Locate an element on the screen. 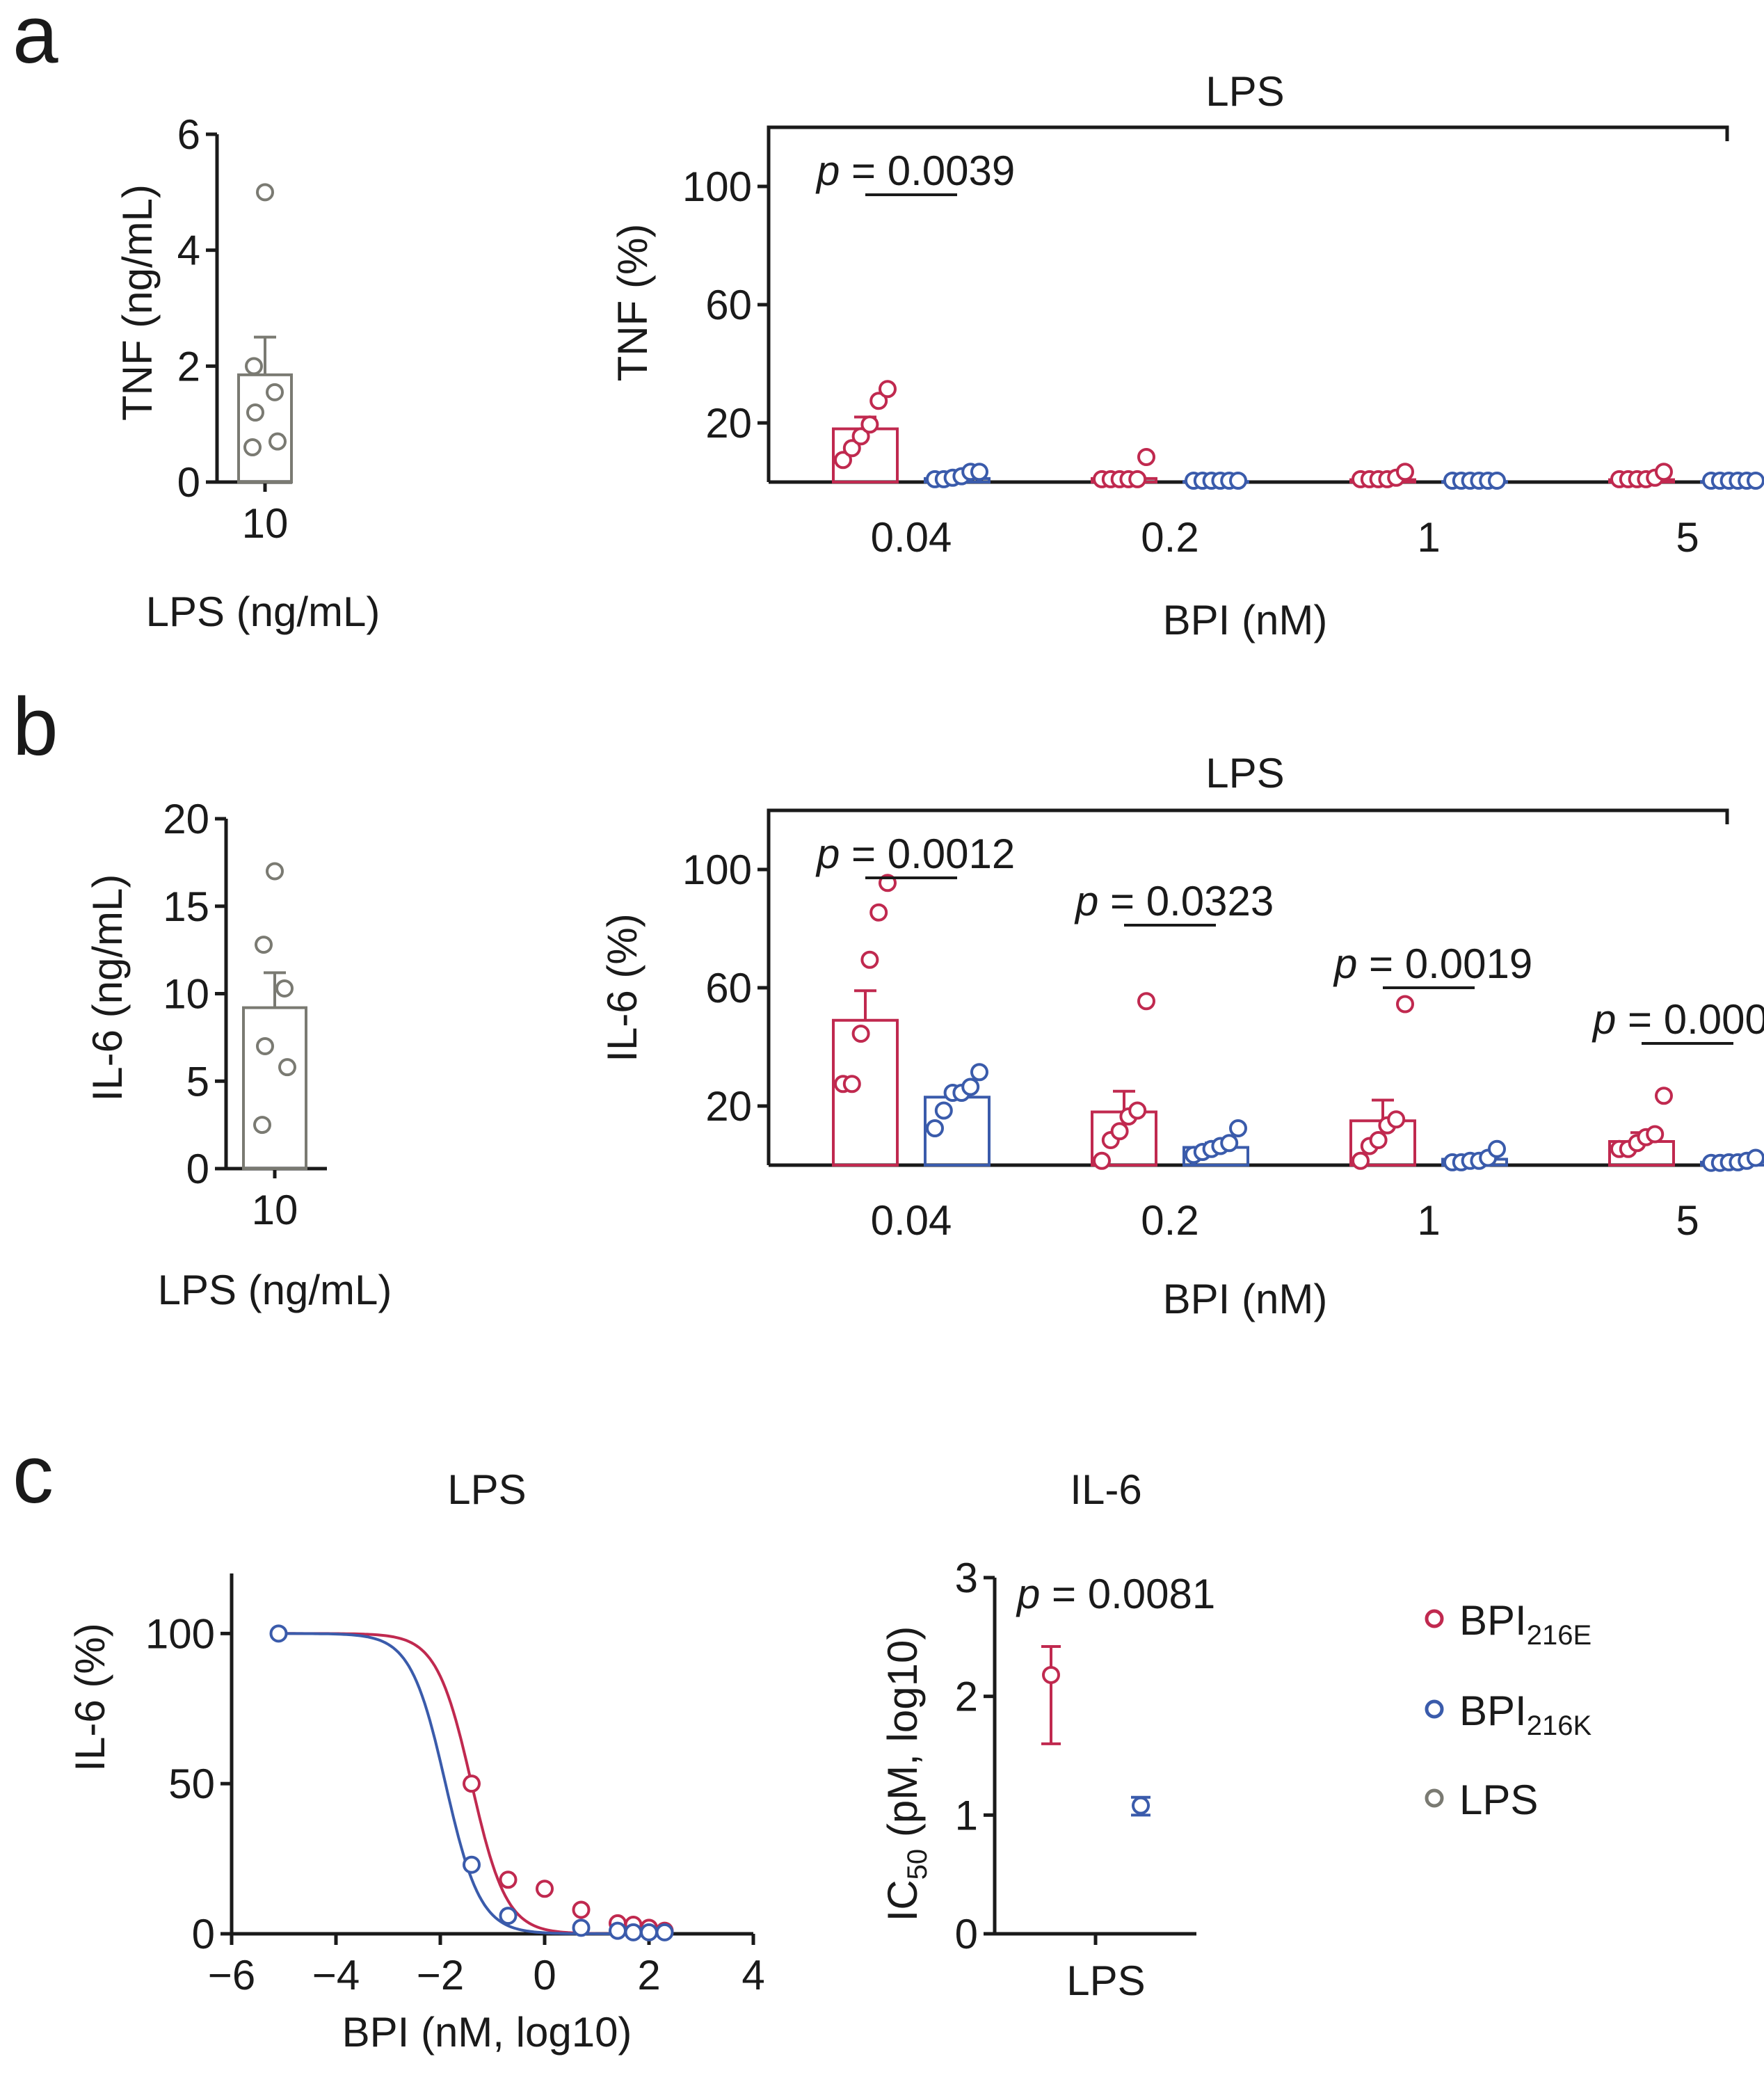  y-tick-label: 60 is located at coordinates (728, 988).